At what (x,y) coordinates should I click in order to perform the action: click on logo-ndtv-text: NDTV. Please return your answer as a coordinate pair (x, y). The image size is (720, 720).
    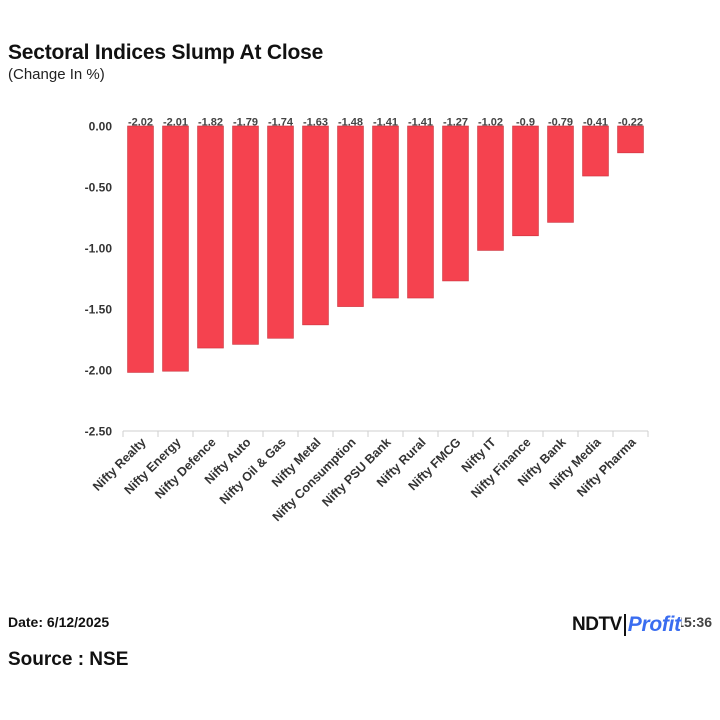
    Looking at the image, I should click on (597, 624).